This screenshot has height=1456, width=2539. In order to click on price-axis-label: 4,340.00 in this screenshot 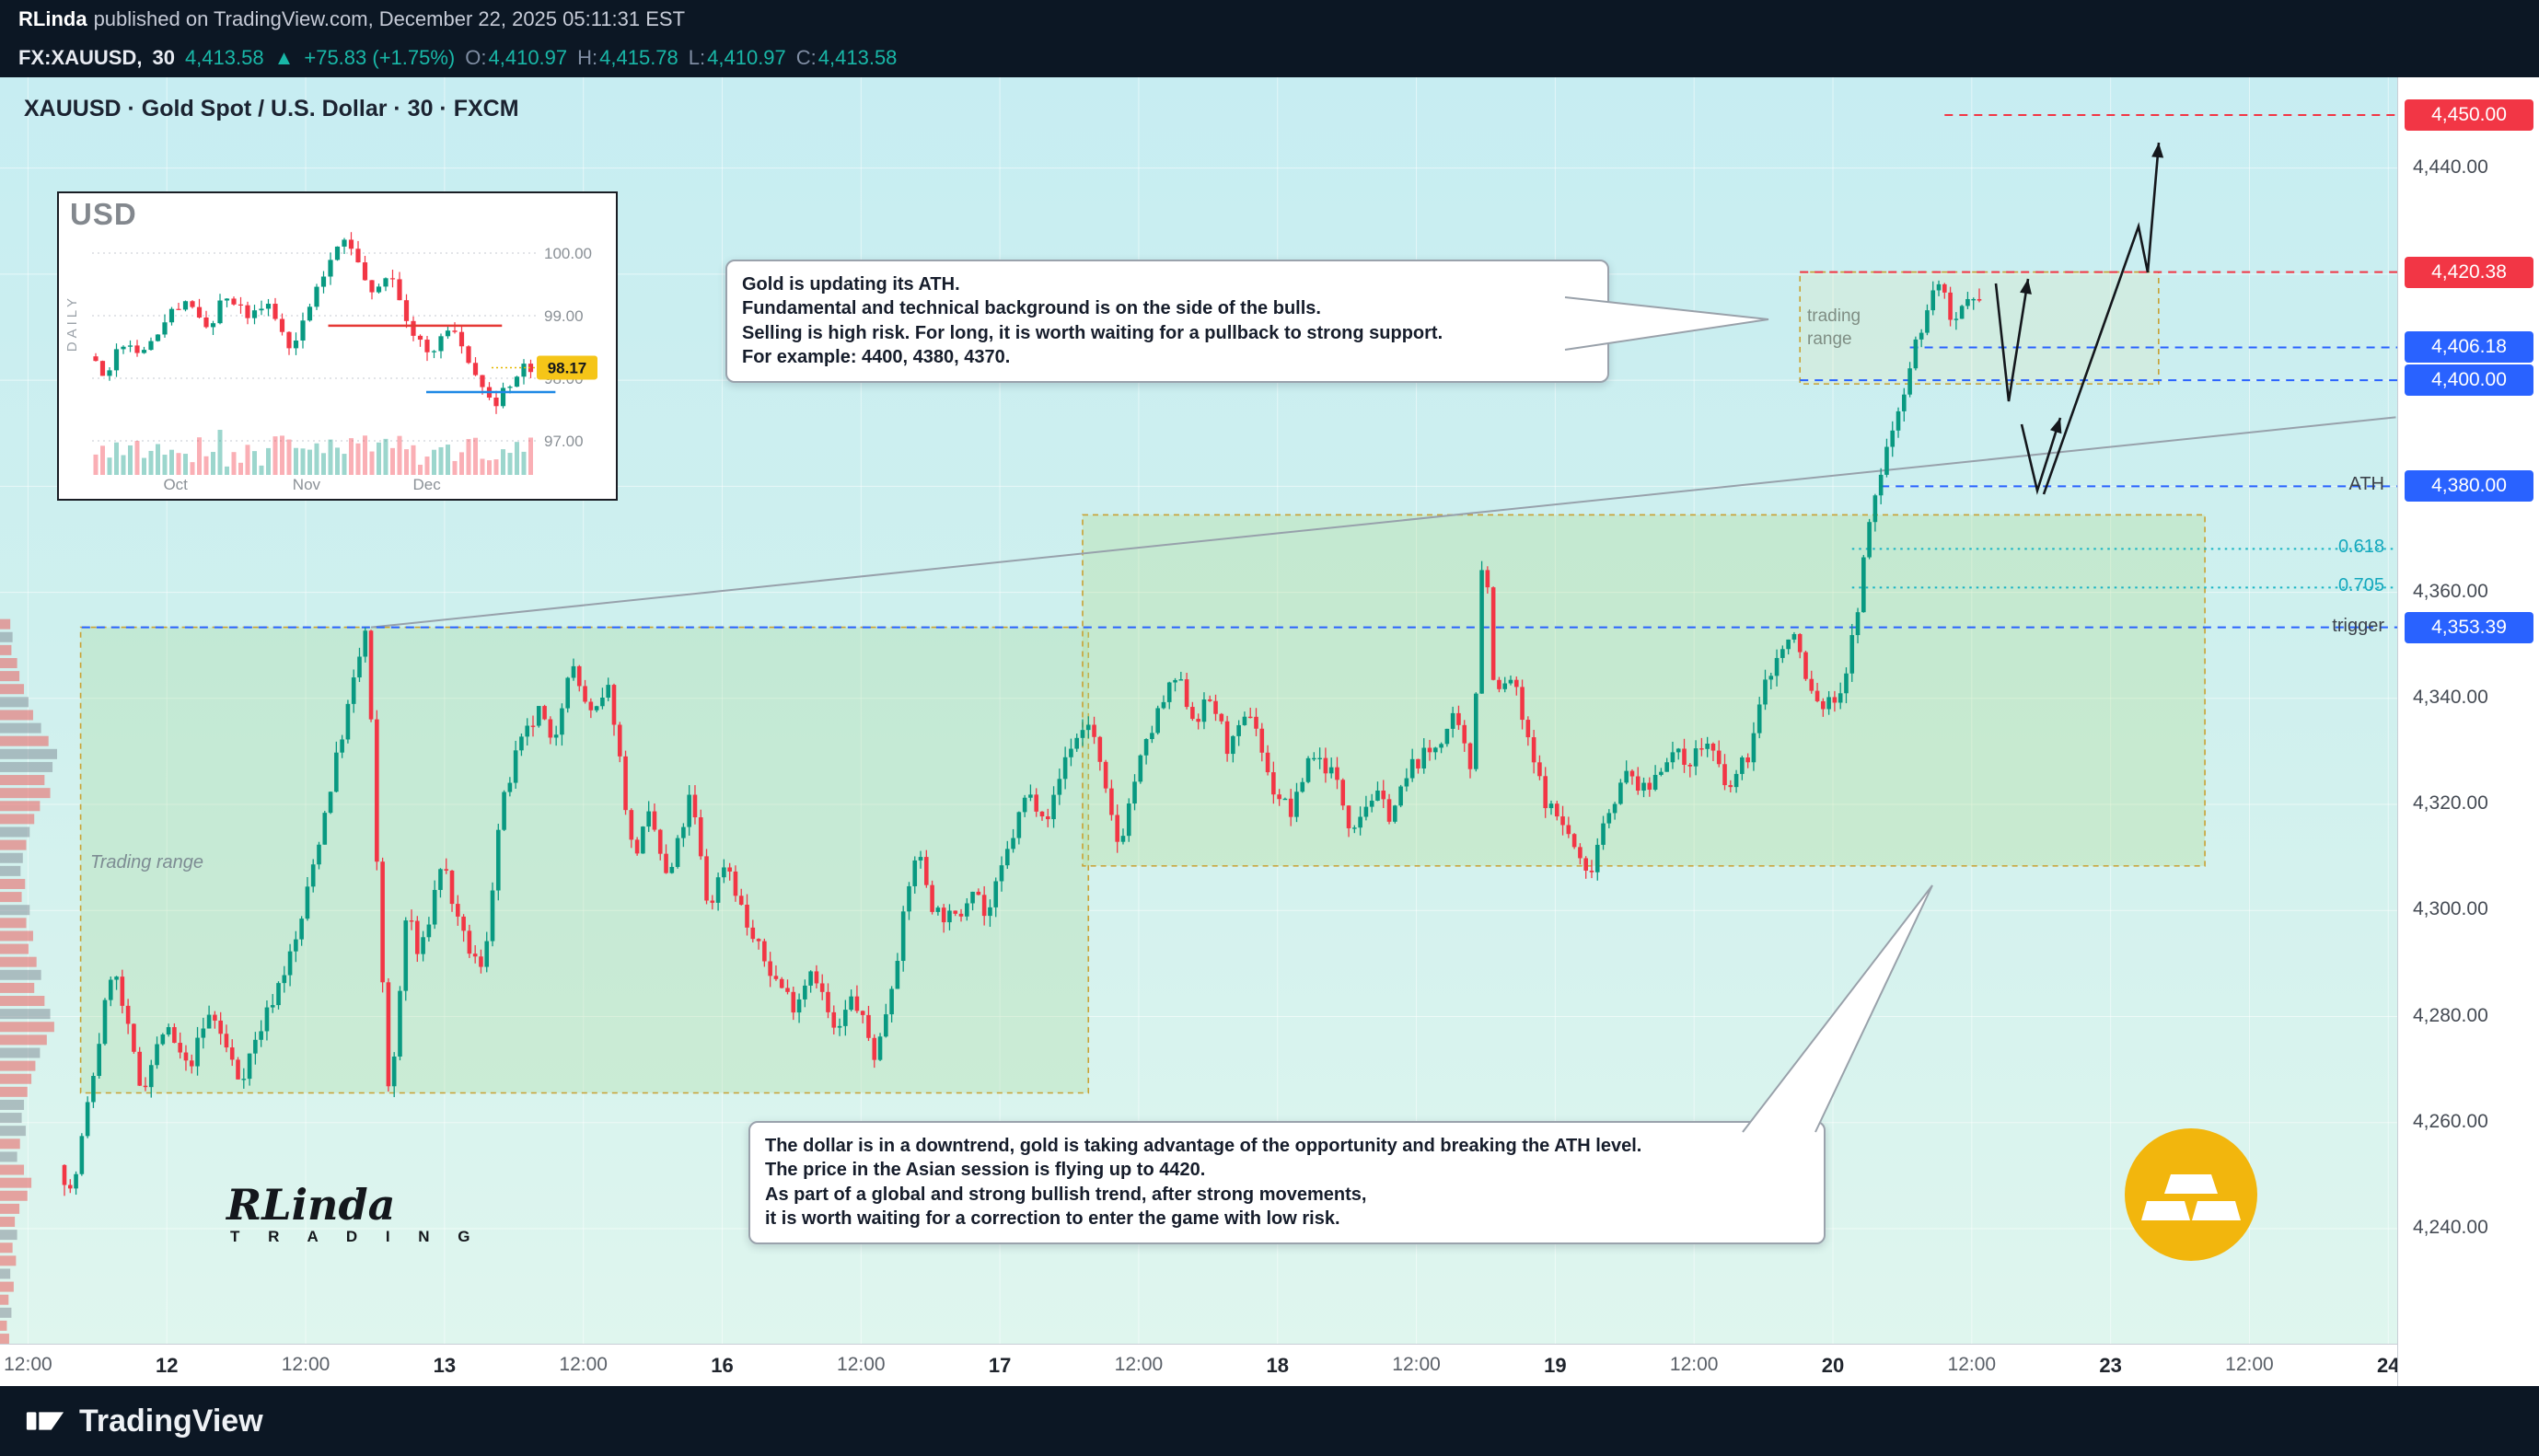, I will do `click(2450, 697)`.